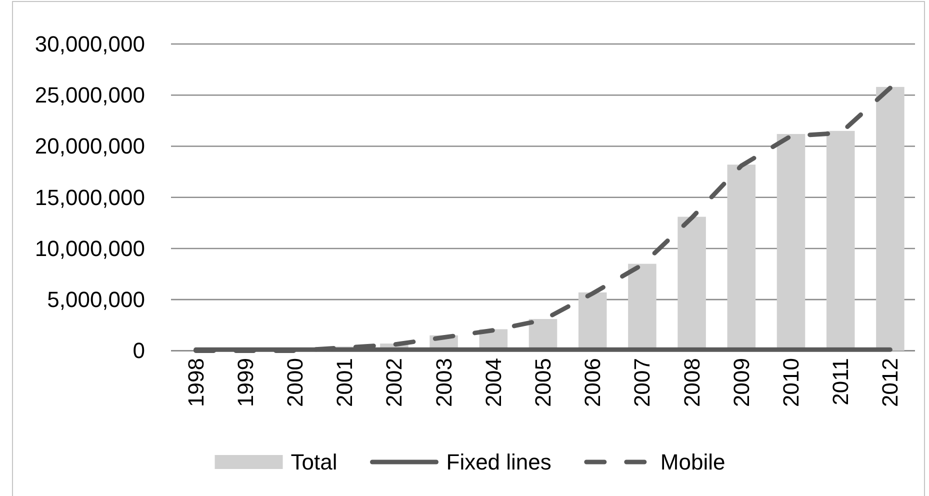  What do you see at coordinates (593, 382) in the screenshot?
I see `x-tick-label: 2006` at bounding box center [593, 382].